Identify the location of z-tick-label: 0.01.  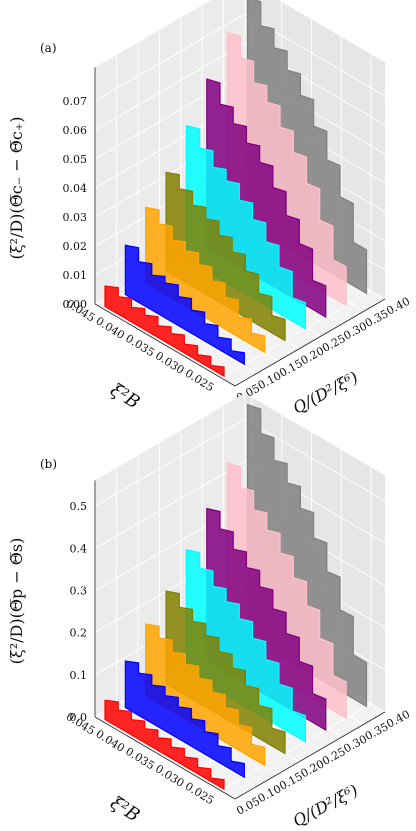
(75, 275).